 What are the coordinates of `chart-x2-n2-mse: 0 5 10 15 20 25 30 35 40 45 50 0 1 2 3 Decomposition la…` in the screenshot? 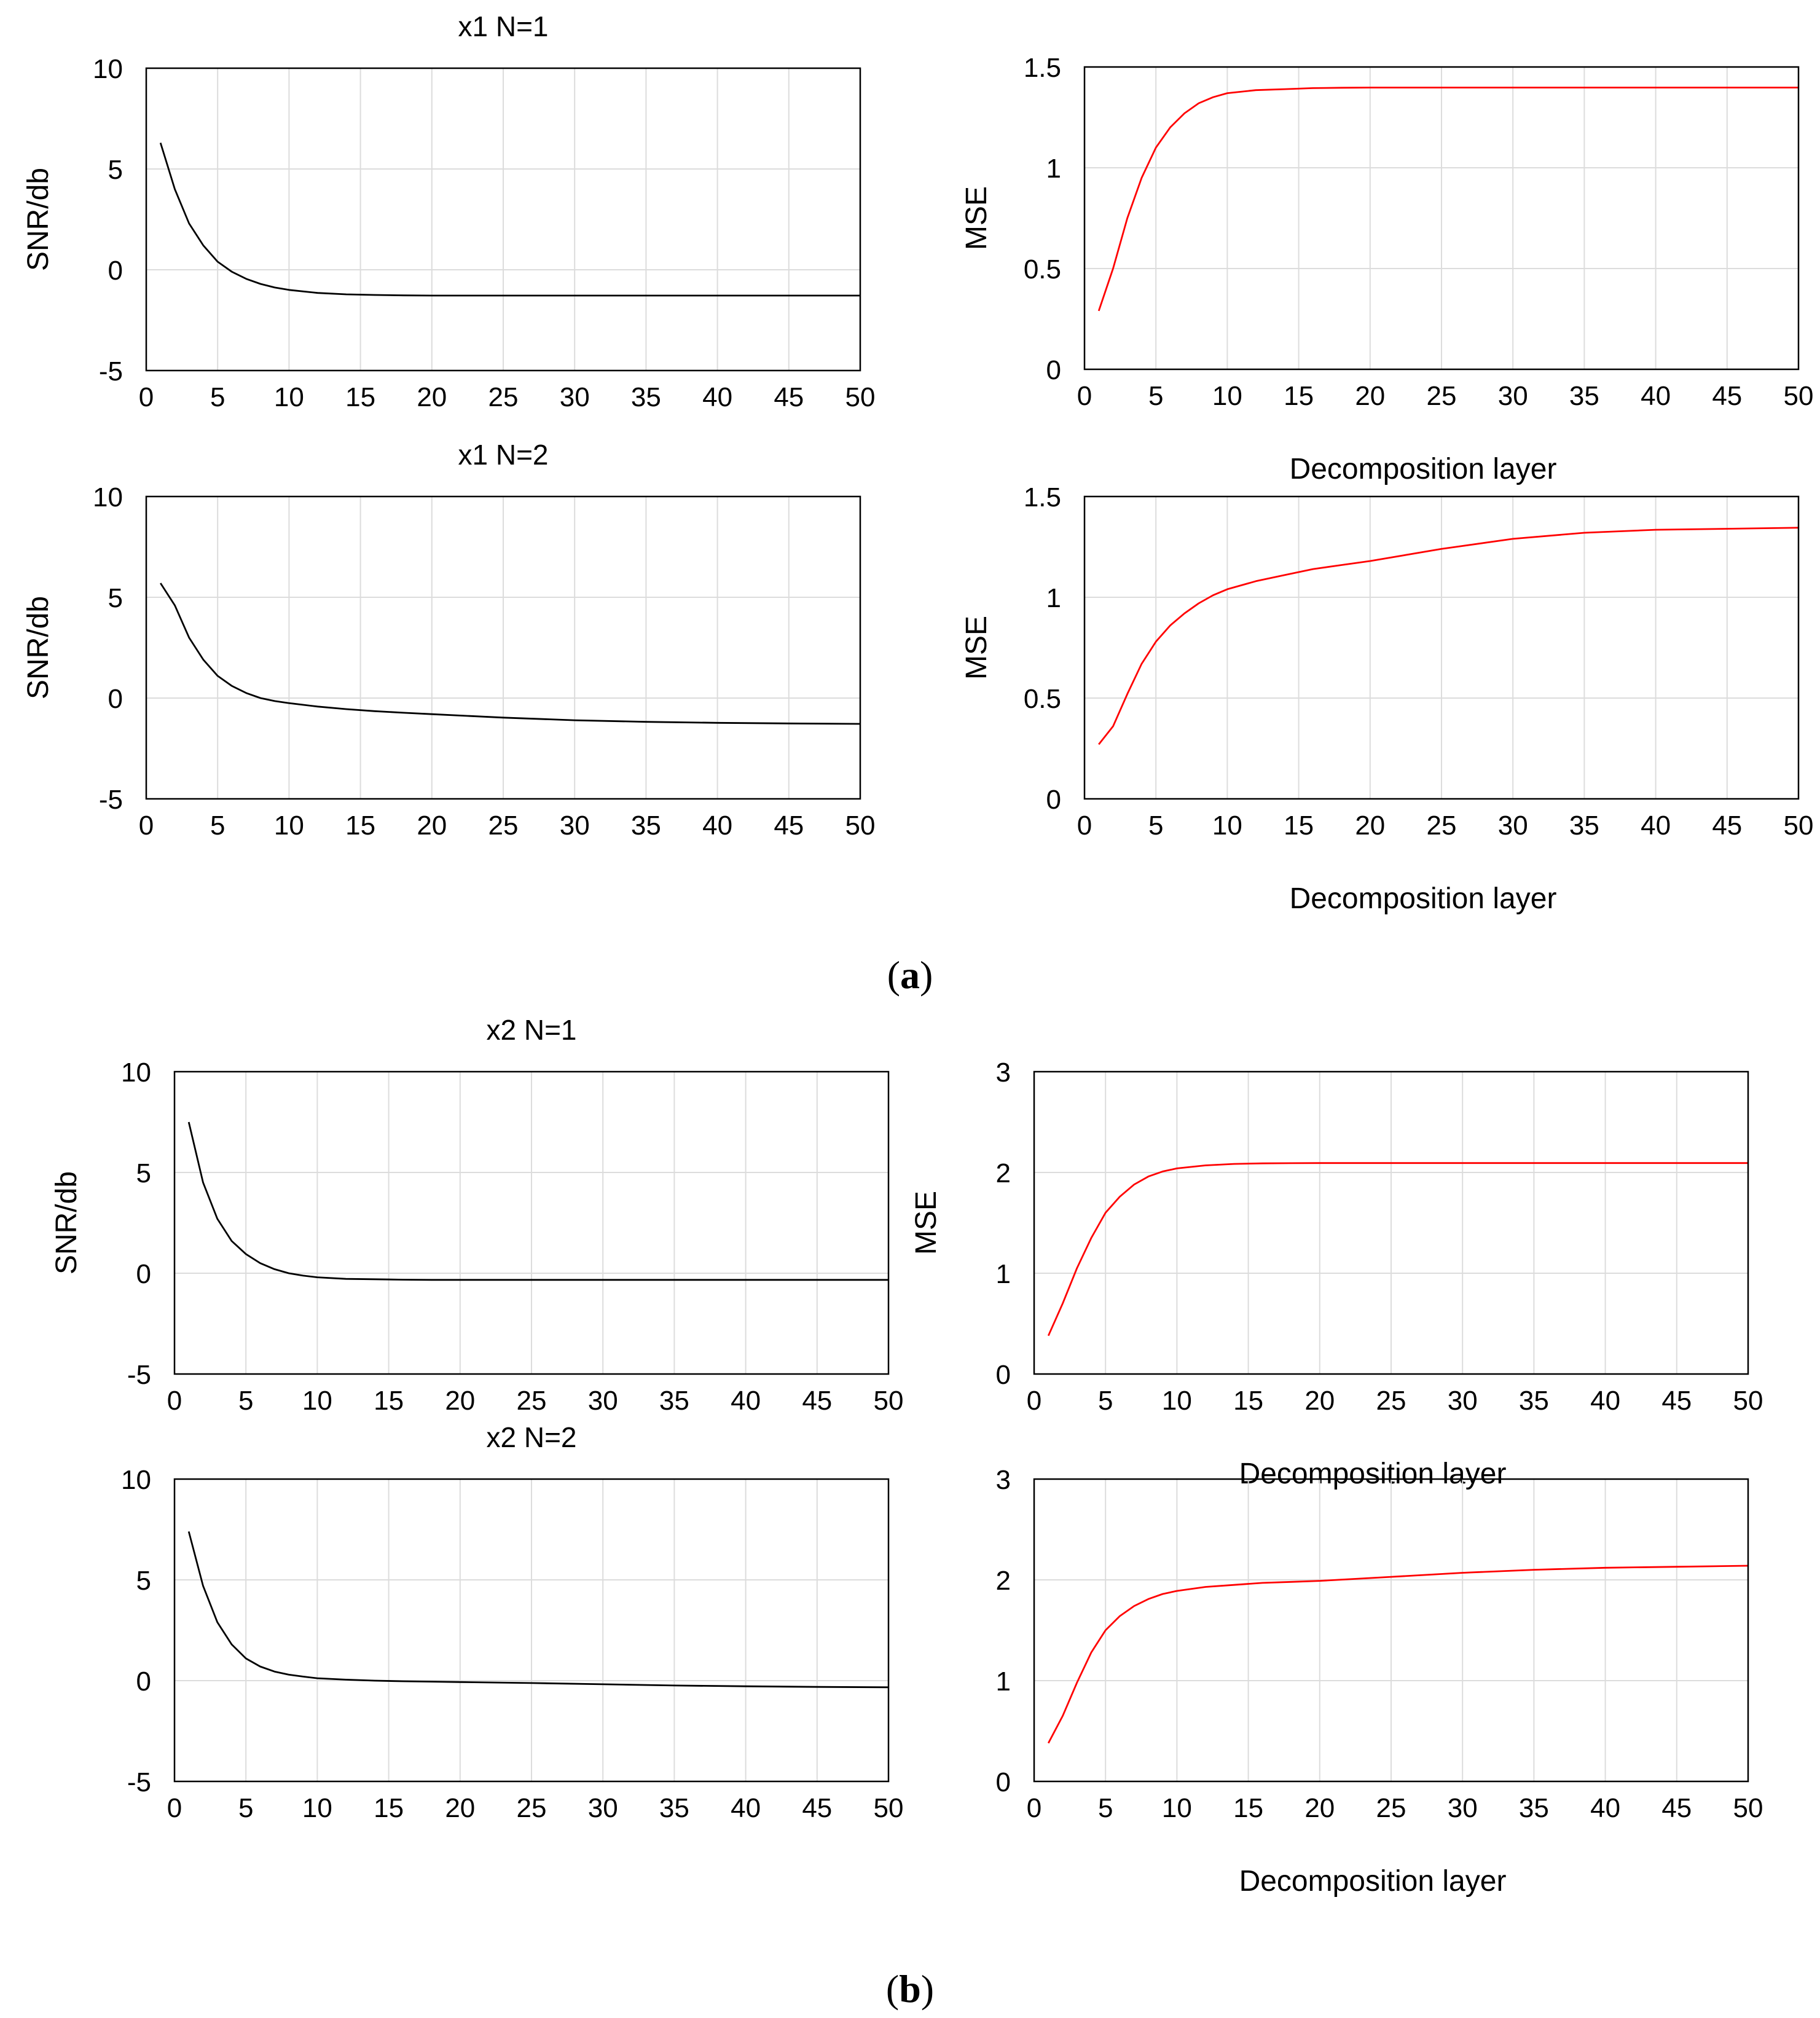 It's located at (1379, 1681).